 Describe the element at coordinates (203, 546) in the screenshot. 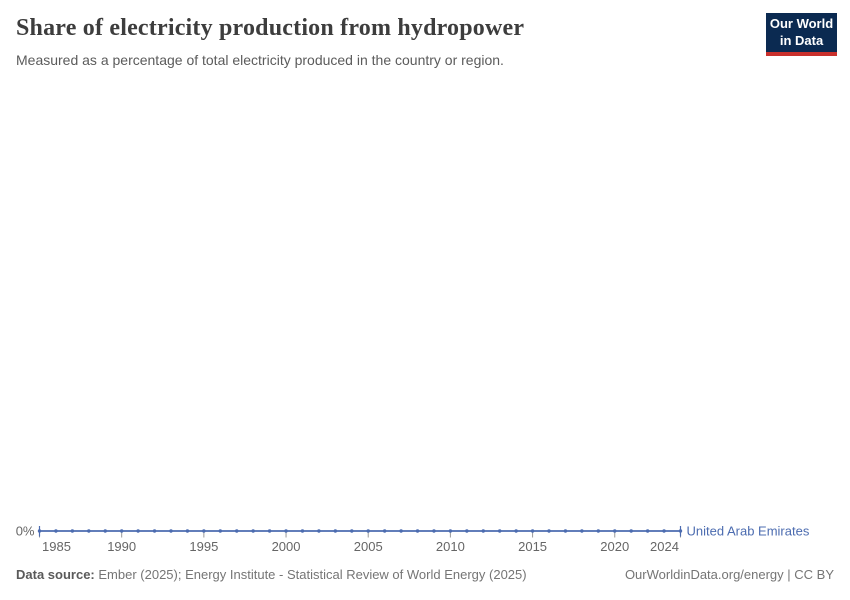

I see `x-axis-tick-label: 1995` at that location.